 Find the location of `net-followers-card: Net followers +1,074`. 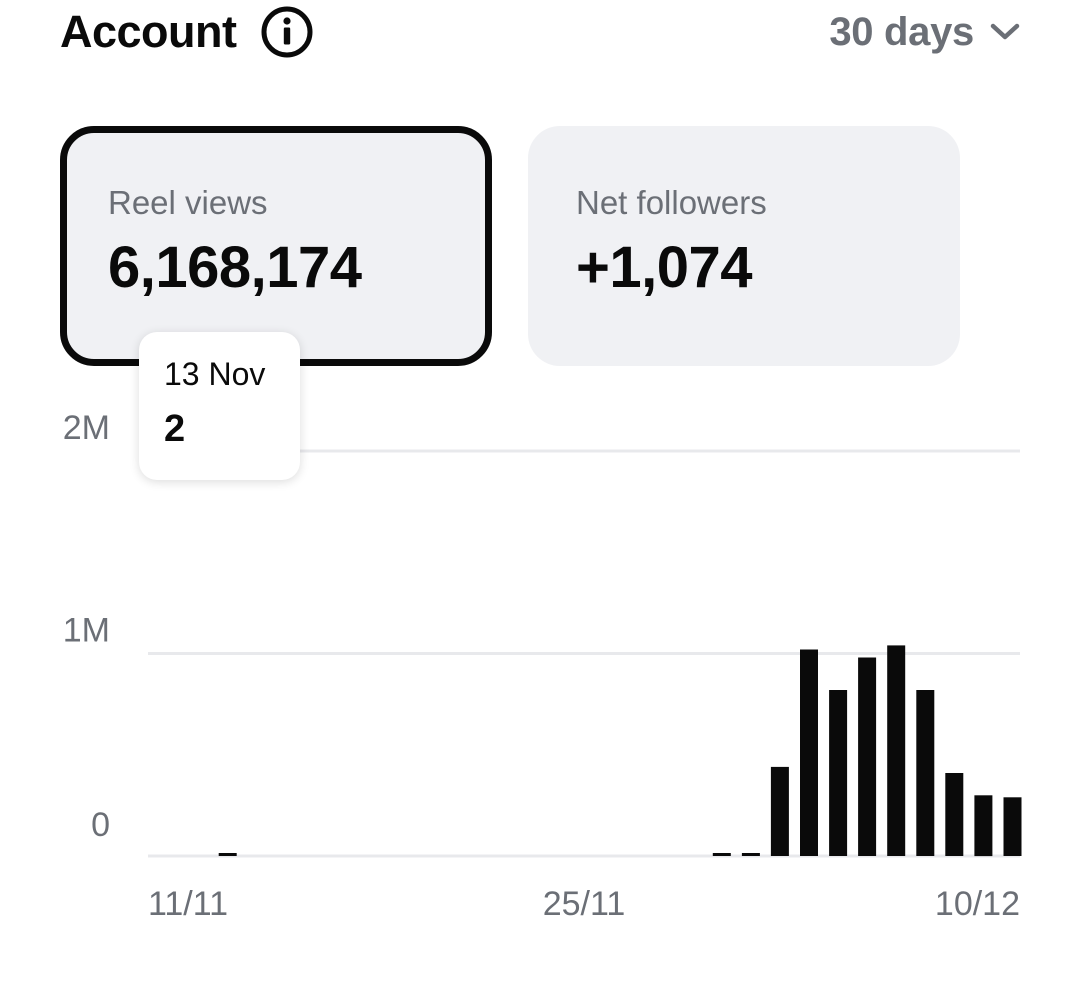

net-followers-card: Net followers +1,074 is located at coordinates (744, 246).